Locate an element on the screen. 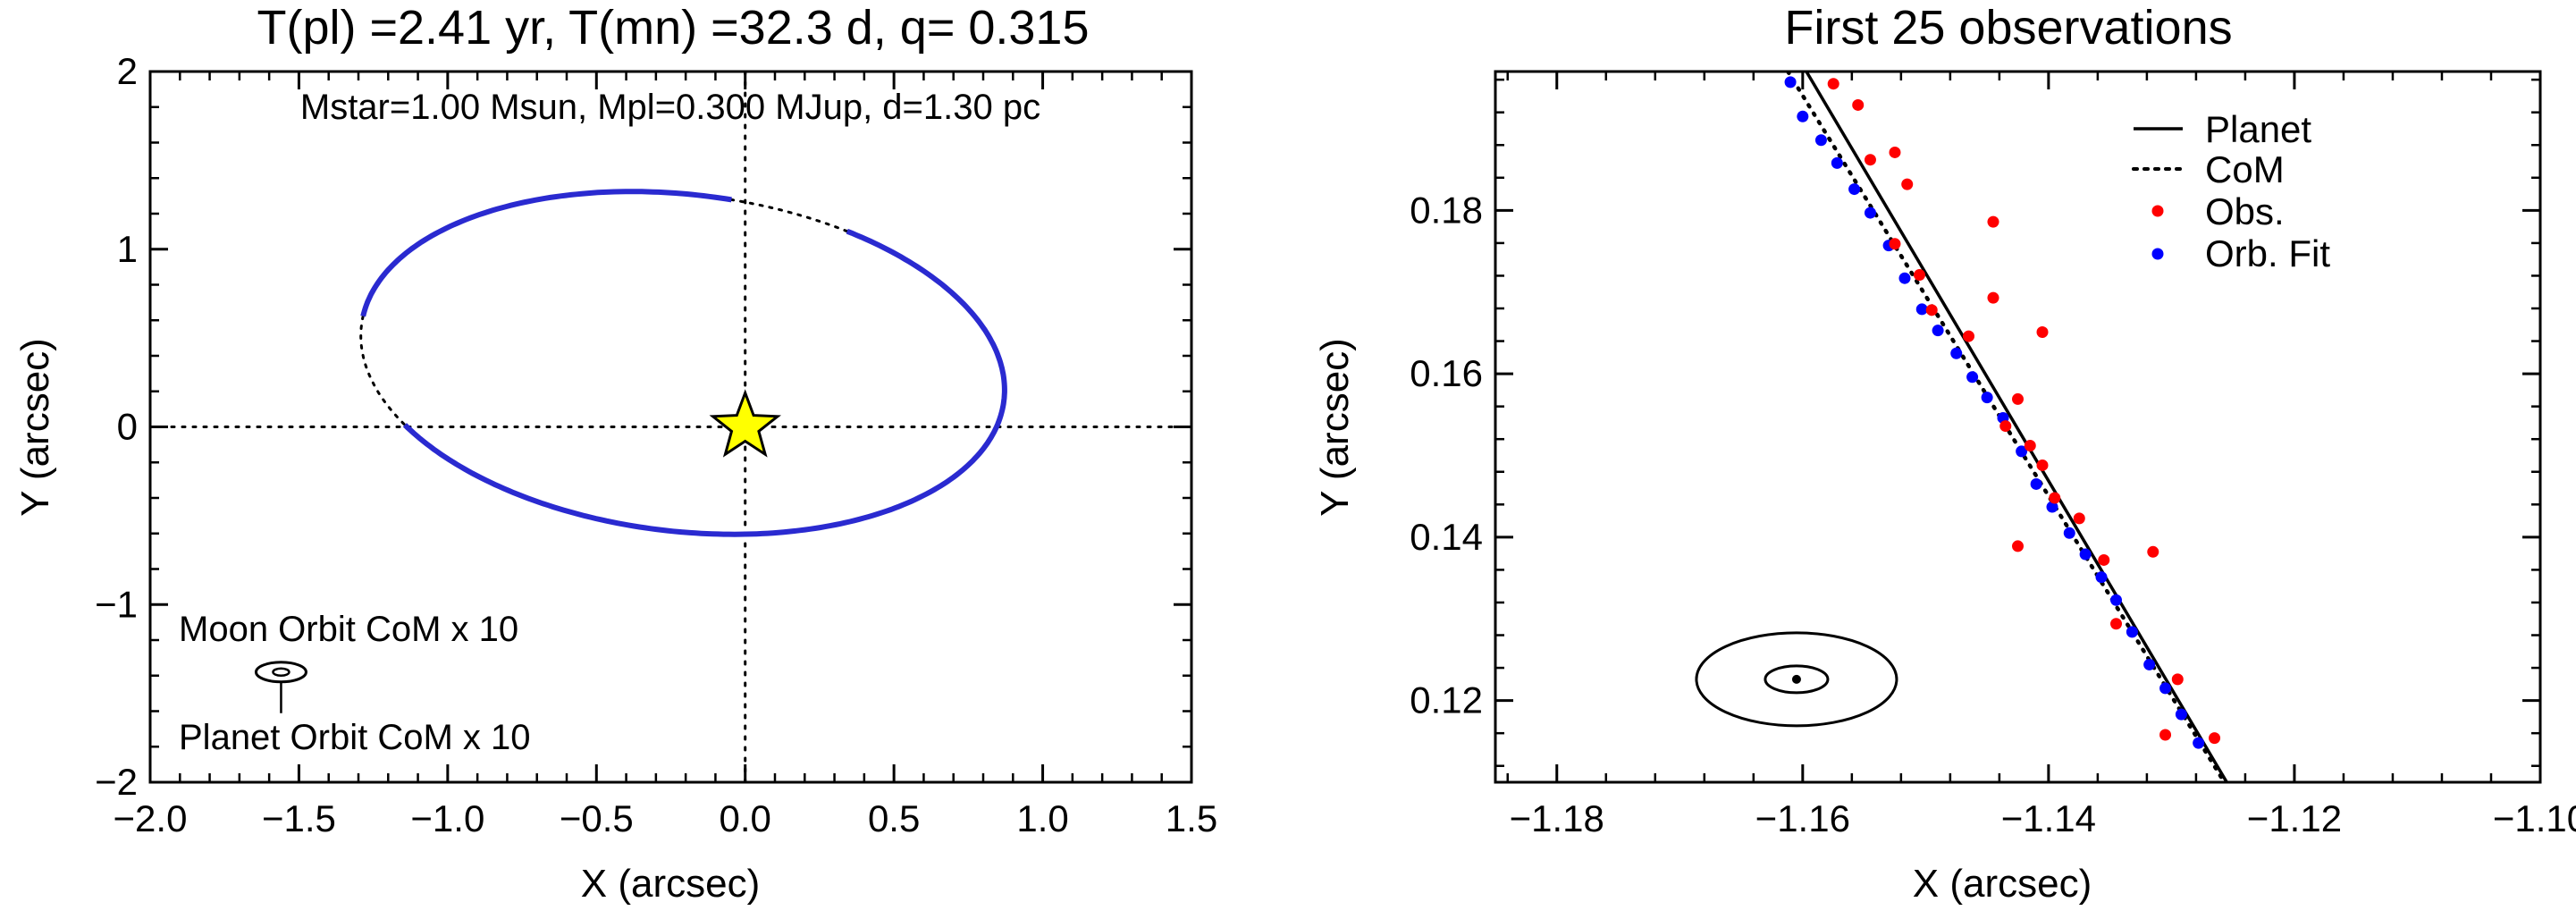 This screenshot has height=919, width=2576. right-y-tick-label: 0.16 is located at coordinates (1447, 373).